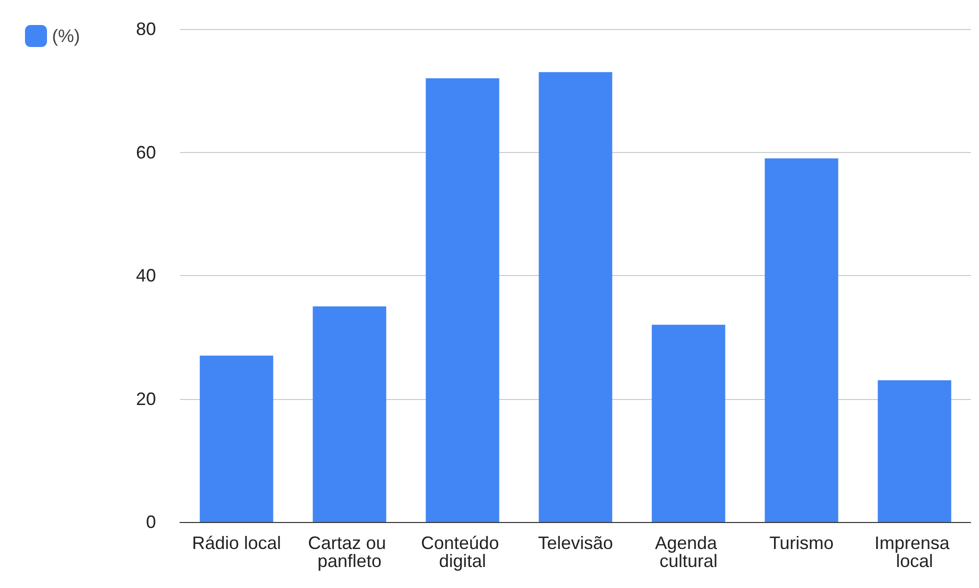 Image resolution: width=979 pixels, height=588 pixels. What do you see at coordinates (462, 552) in the screenshot?
I see `x-tick-label: Conteúdo digital` at bounding box center [462, 552].